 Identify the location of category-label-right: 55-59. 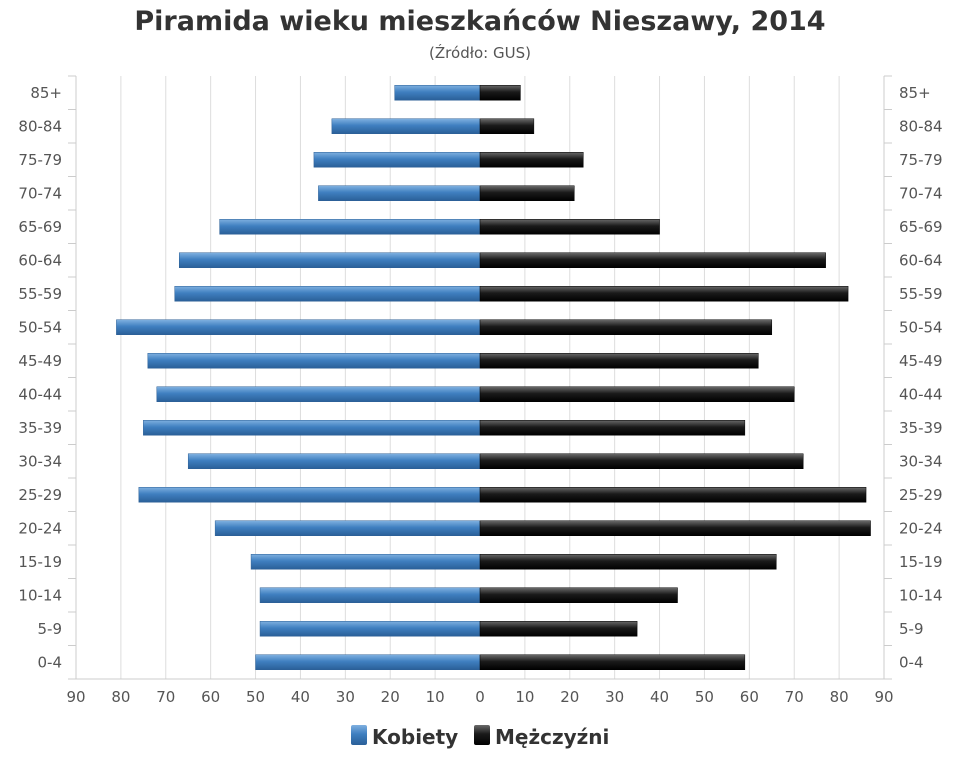
(921, 294).